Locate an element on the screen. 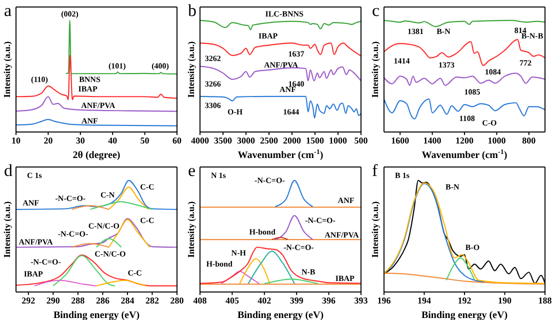 This screenshot has height=320, width=553. chart-title: e is located at coordinates (192, 170).